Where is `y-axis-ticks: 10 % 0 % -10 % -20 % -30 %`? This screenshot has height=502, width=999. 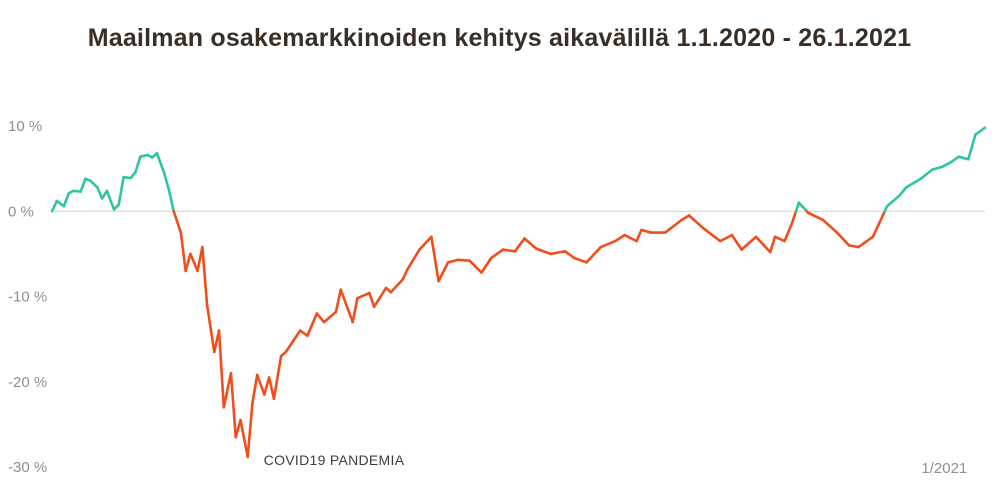
y-axis-ticks: 10 % 0 % -10 % -20 % -30 % is located at coordinates (27, 297).